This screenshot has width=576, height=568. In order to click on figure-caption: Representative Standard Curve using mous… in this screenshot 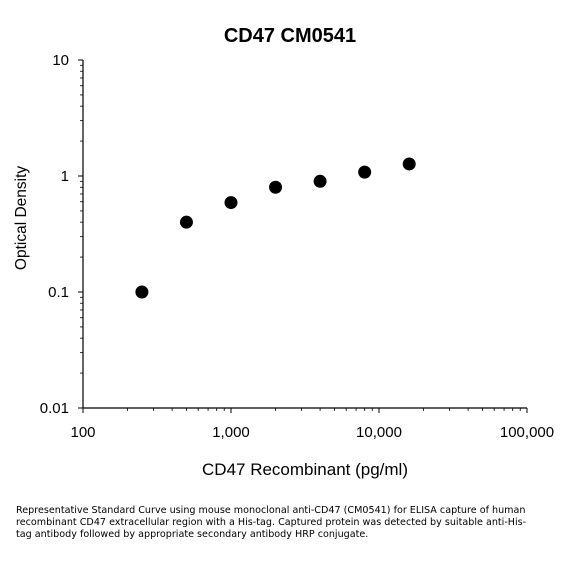, I will do `click(271, 522)`.